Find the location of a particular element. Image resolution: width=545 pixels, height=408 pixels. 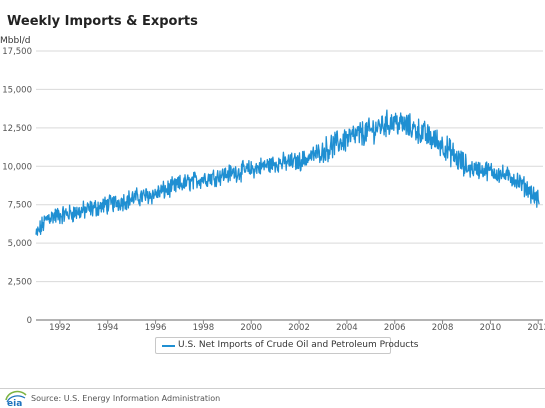

x-tick-label: 1998 is located at coordinates (204, 328).